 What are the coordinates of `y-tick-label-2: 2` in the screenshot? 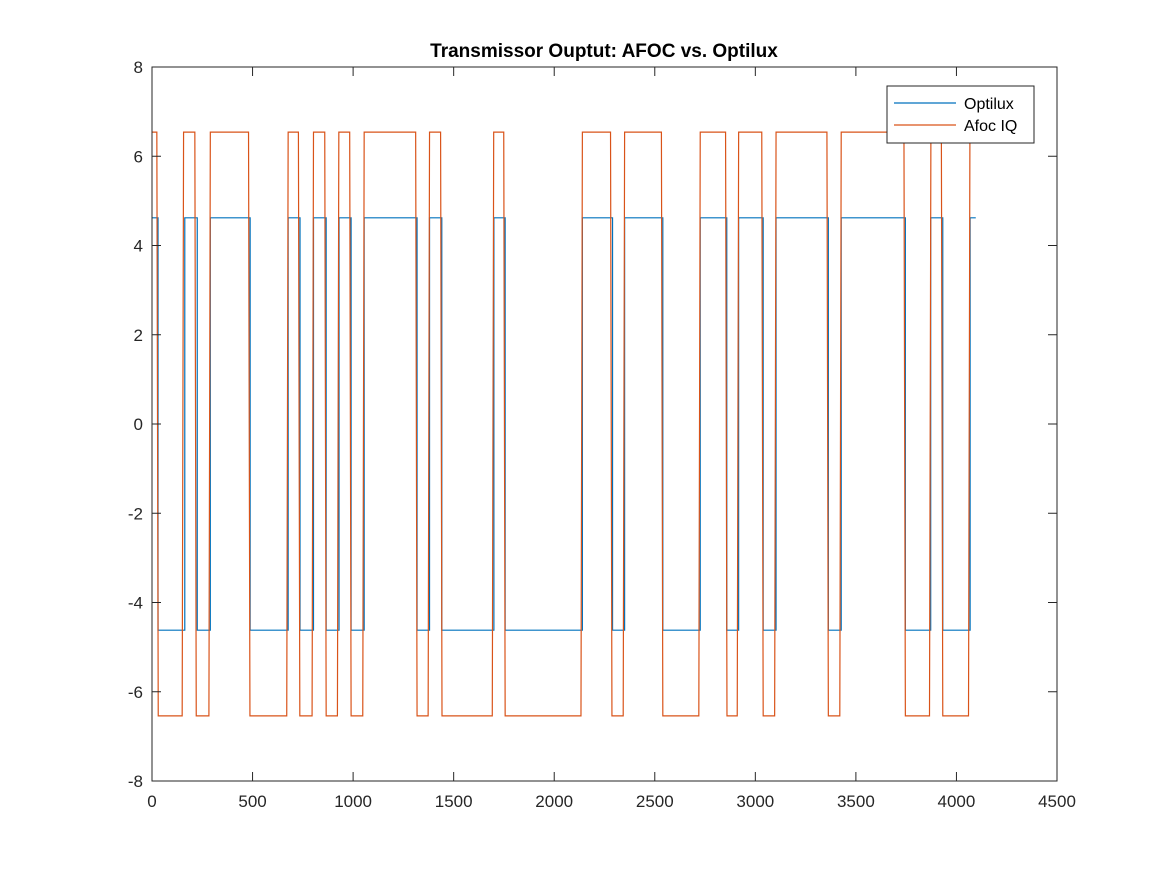 It's located at (138, 335).